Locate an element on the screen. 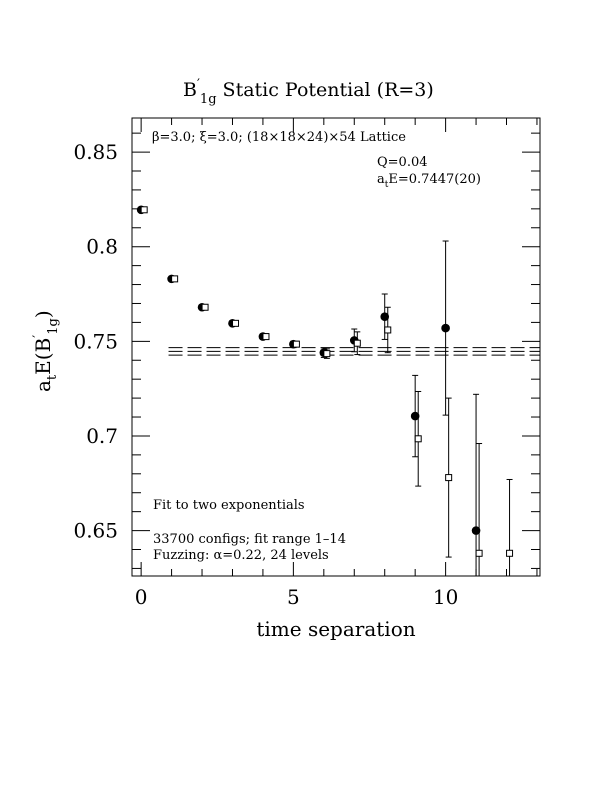  y-axis-label: atE(B′1g) is located at coordinates (46, 351).